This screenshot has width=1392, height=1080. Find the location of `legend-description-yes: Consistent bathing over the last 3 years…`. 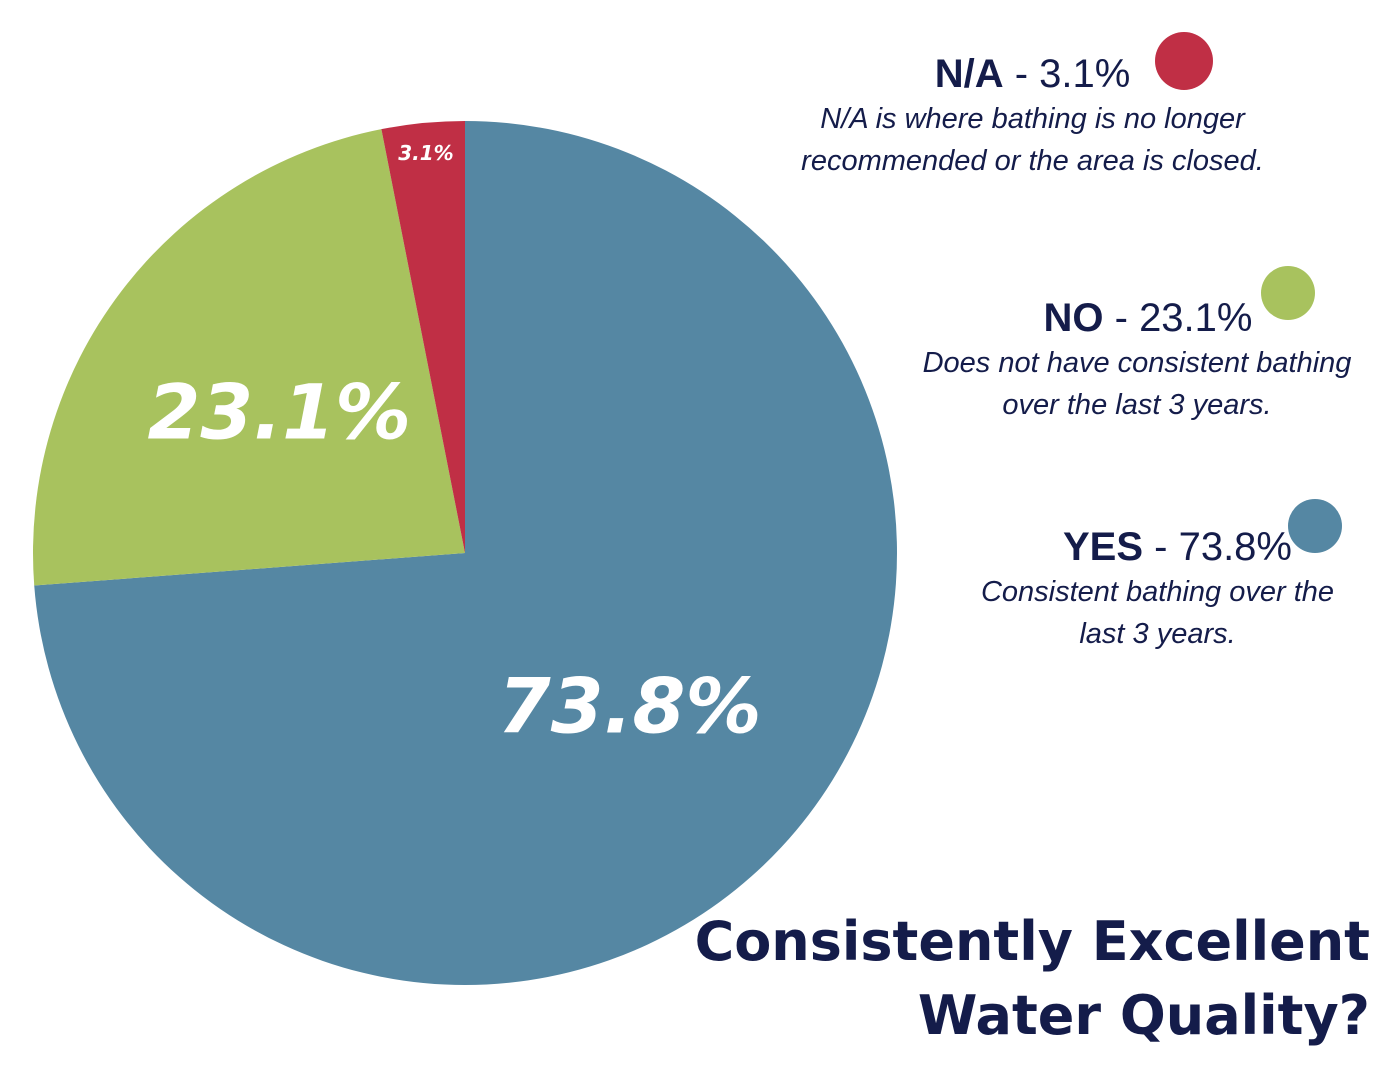

legend-description-yes: Consistent bathing over the last 3 years… is located at coordinates (1157, 613).